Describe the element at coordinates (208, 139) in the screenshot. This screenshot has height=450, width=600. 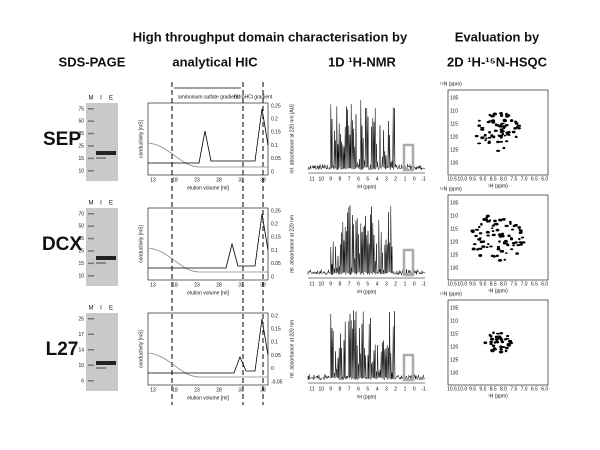
I see `hic-frame` at that location.